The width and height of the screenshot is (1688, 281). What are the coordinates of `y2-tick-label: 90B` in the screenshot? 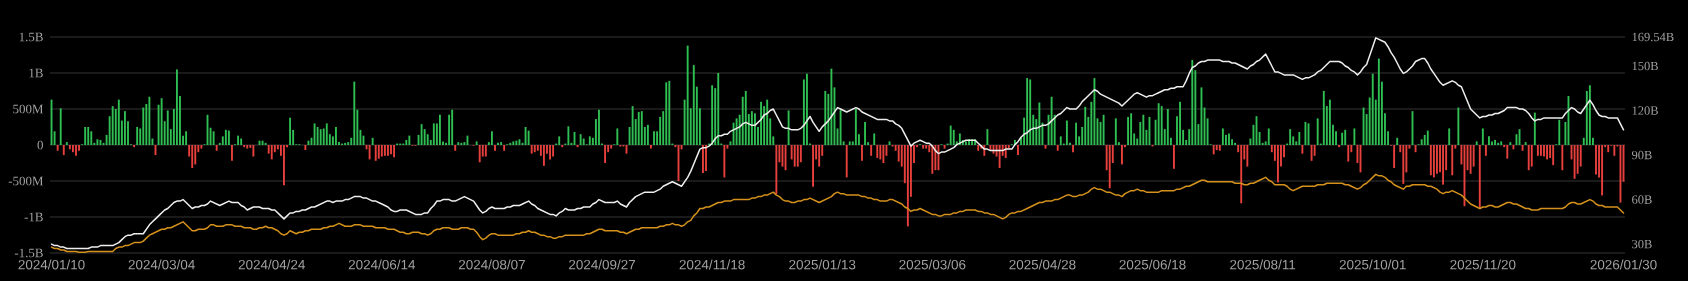 It's located at (1641, 155).